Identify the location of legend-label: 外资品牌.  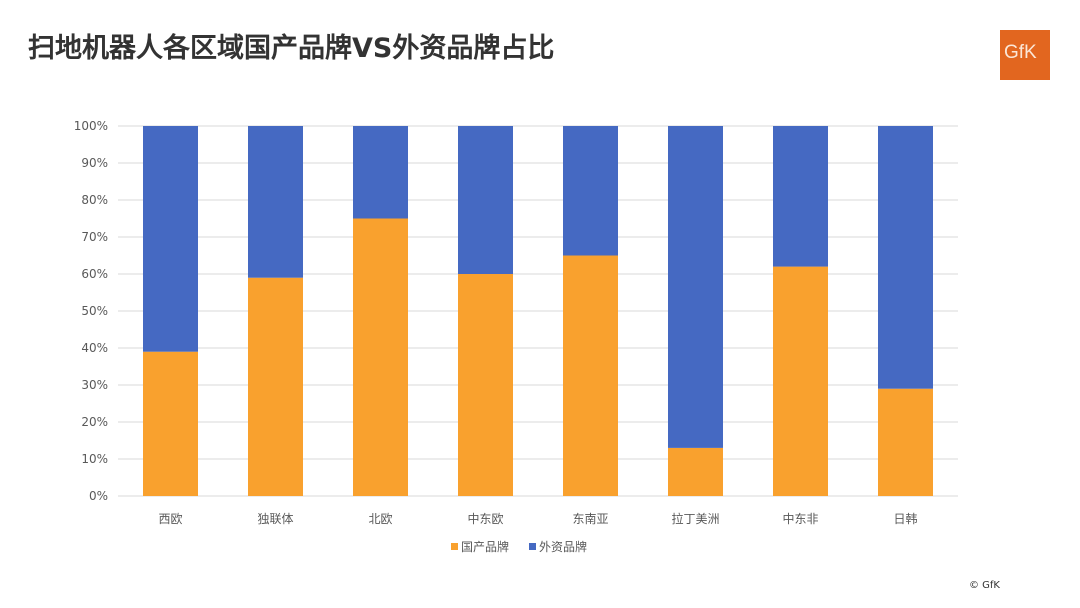
(563, 547).